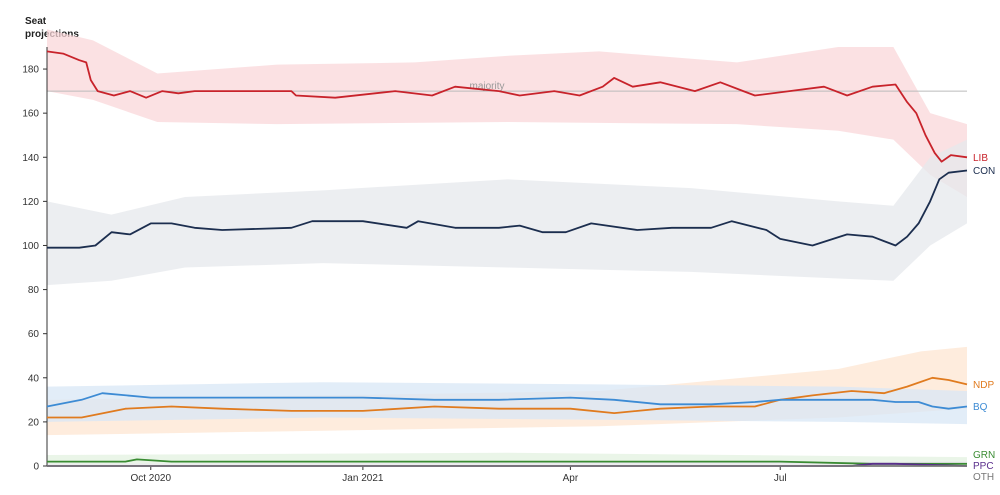 The width and height of the screenshot is (1000, 495). What do you see at coordinates (983, 466) in the screenshot?
I see `ppc-end-label: PPC` at bounding box center [983, 466].